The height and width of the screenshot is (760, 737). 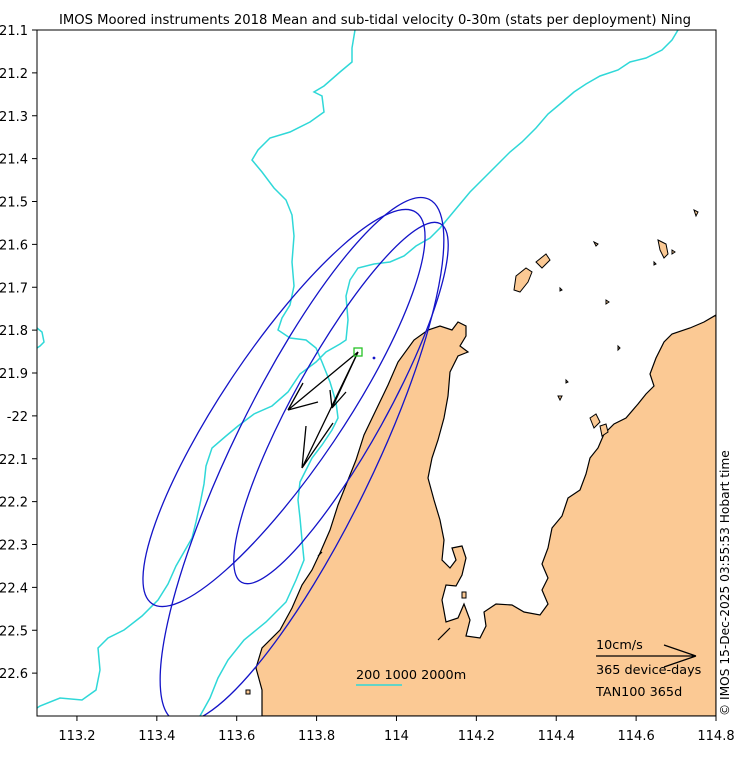 What do you see at coordinates (396, 736) in the screenshot?
I see `x-tick-label: 114` at bounding box center [396, 736].